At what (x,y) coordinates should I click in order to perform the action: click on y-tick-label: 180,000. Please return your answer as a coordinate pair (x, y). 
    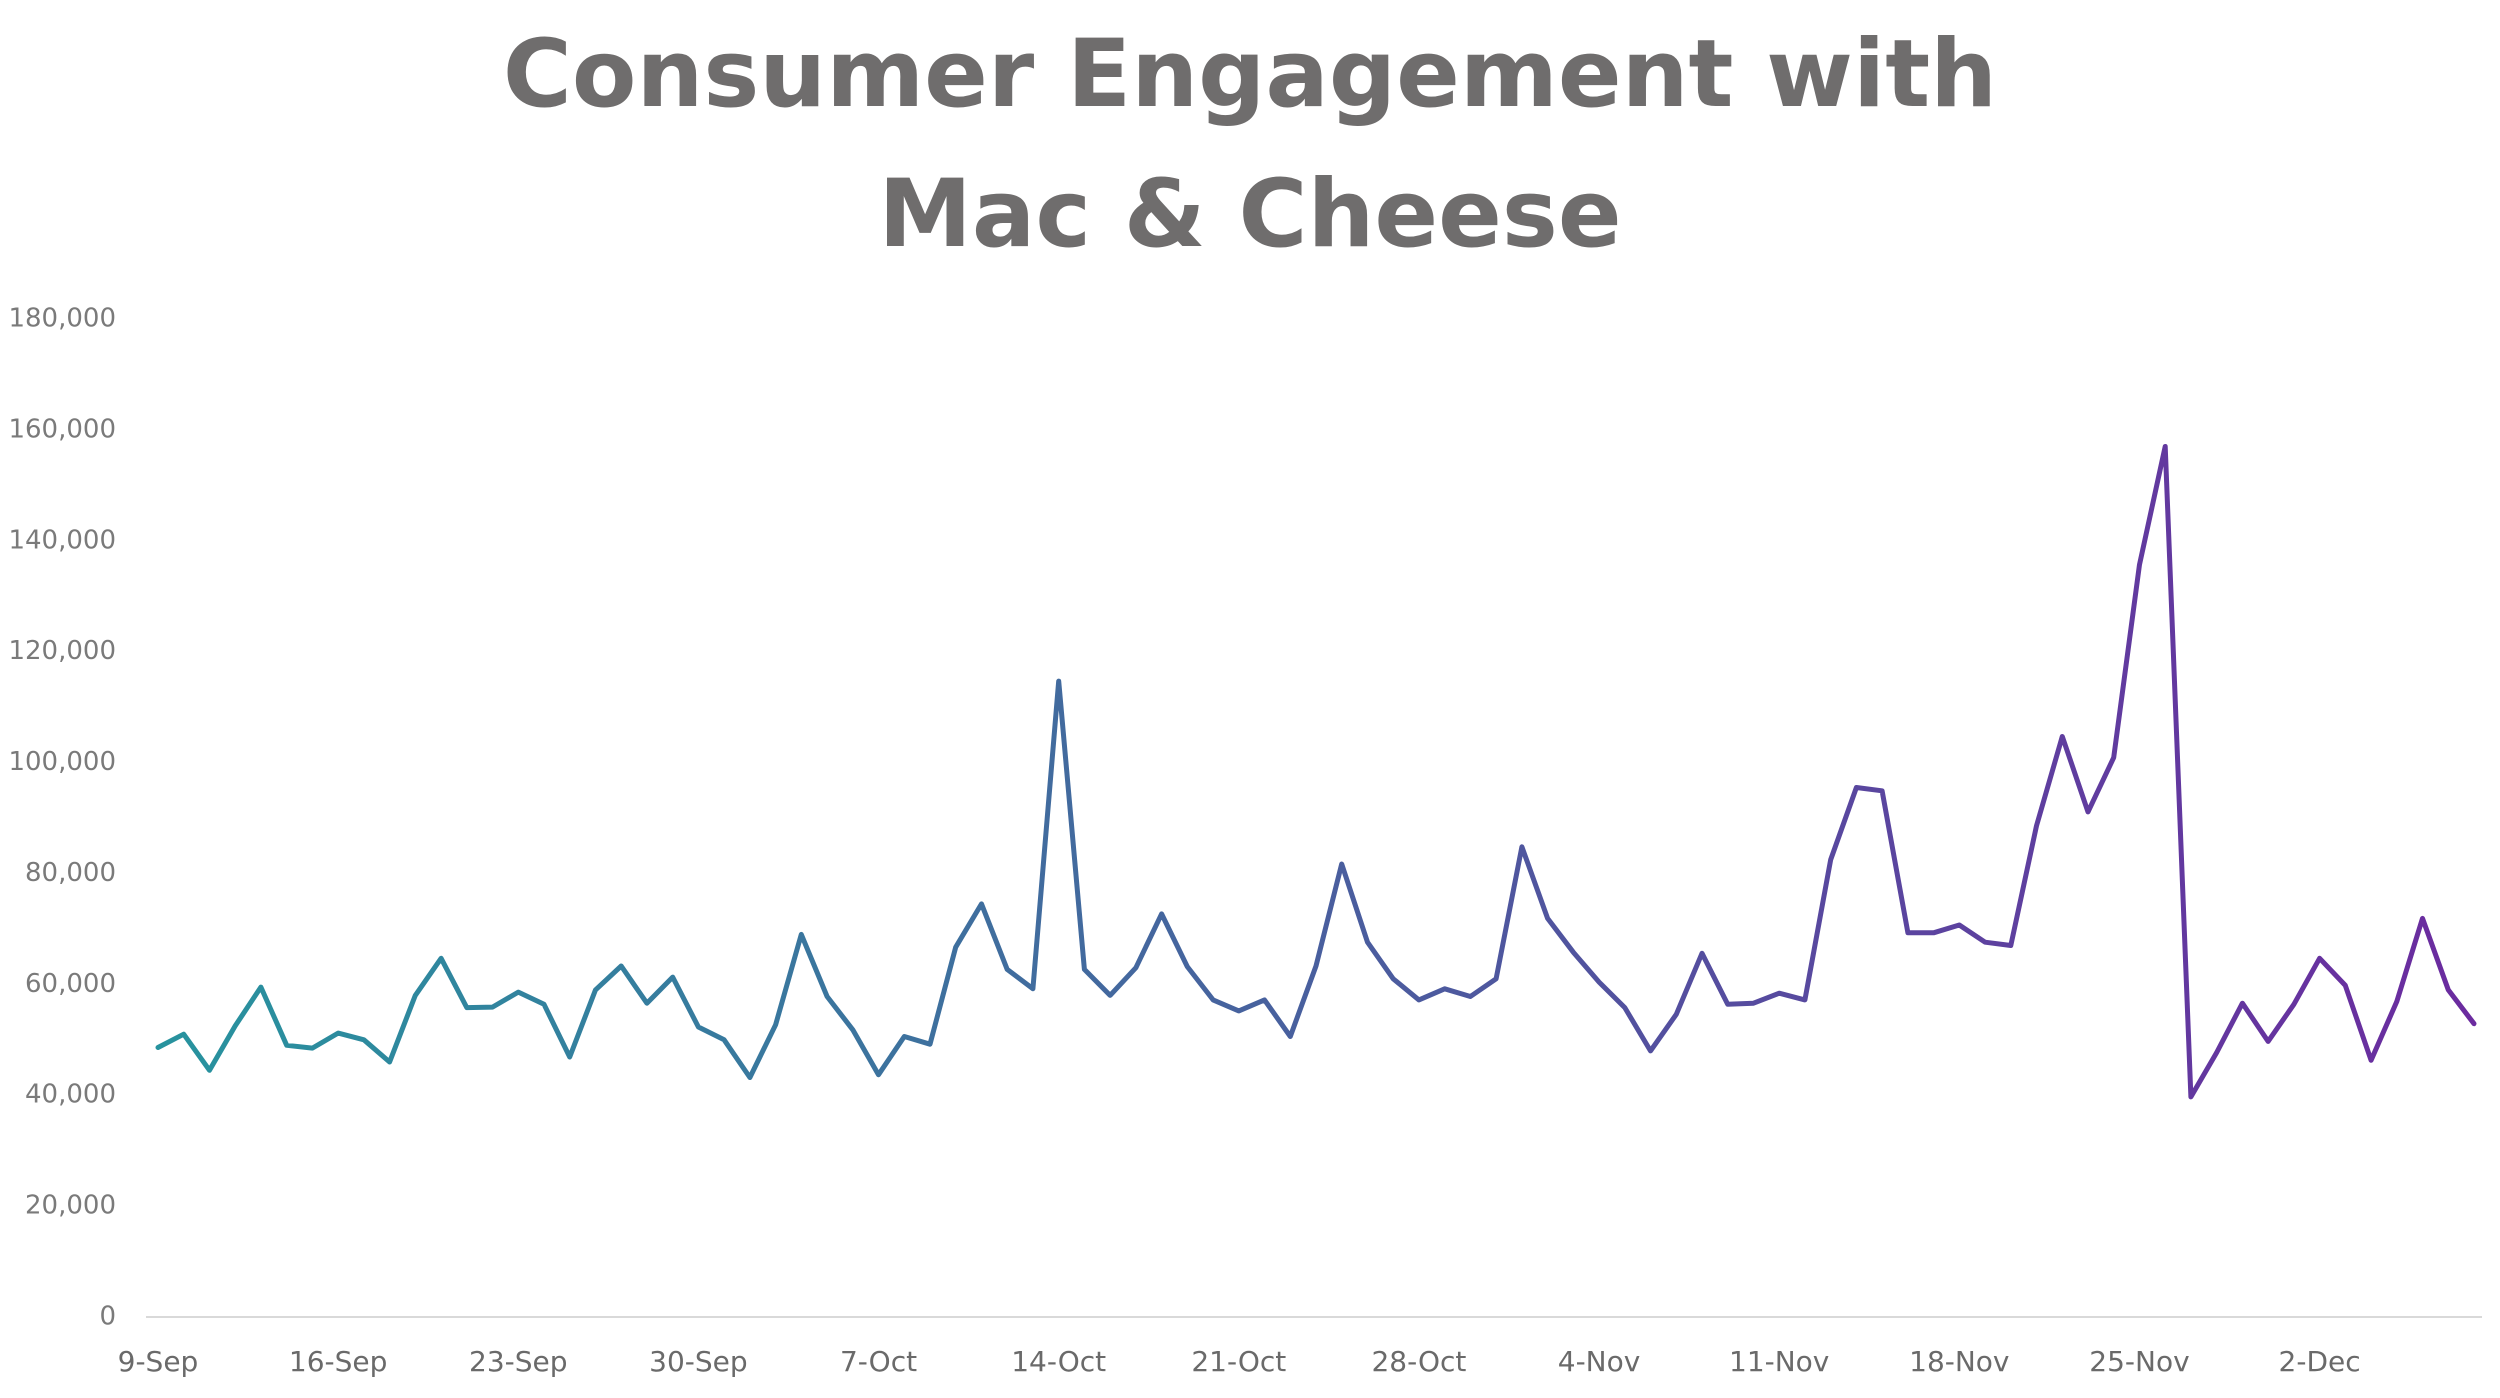
    Looking at the image, I should click on (62, 319).